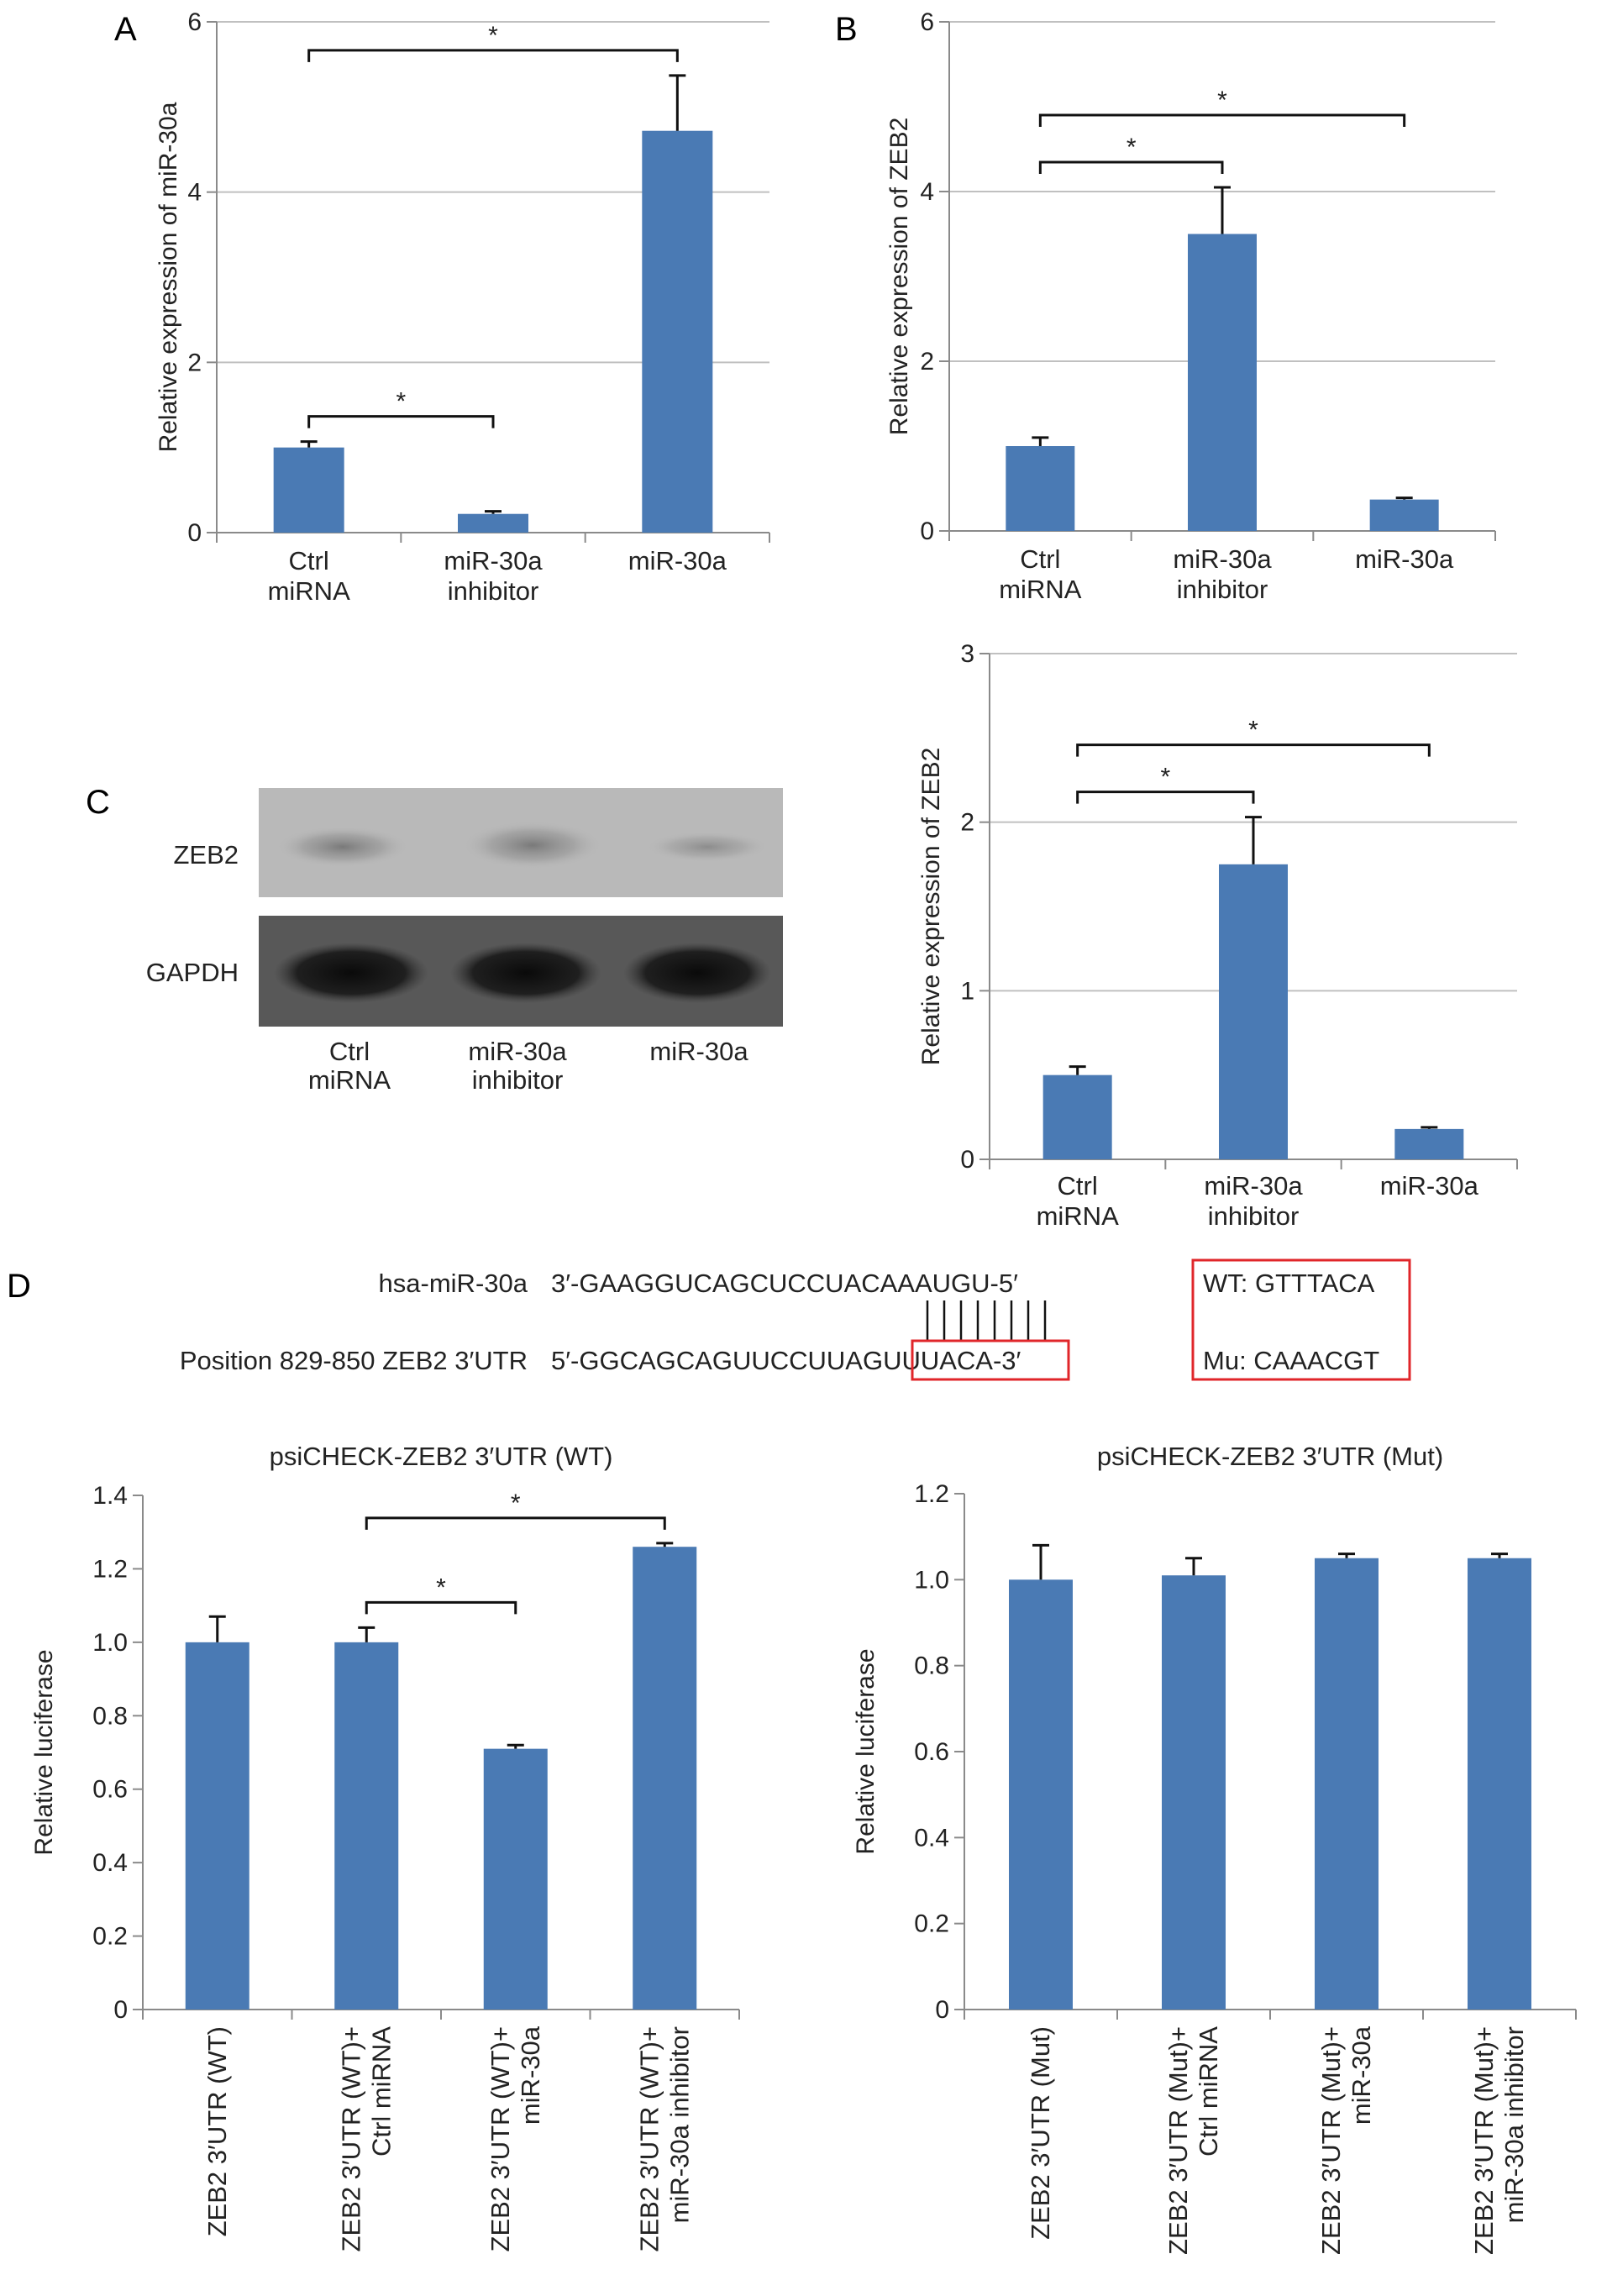 This screenshot has height=2296, width=1607. What do you see at coordinates (1270, 1456) in the screenshot?
I see `chart-title: psiCHECK-ZEB2 3′UTR (Mut)` at bounding box center [1270, 1456].